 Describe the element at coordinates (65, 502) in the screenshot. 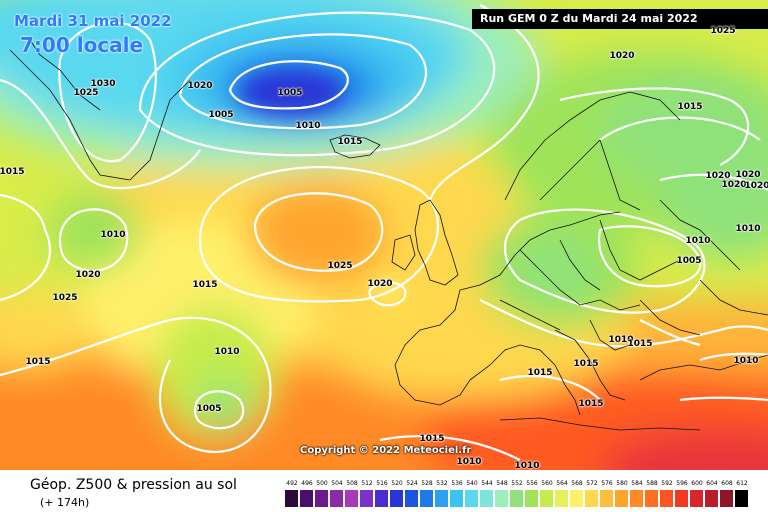

I see `lead-time: (+ 174h)` at that location.